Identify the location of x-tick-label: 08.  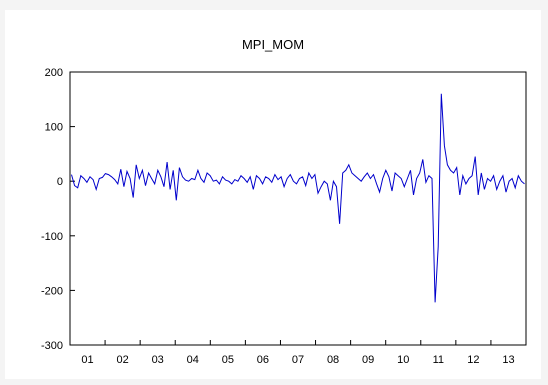
(333, 360).